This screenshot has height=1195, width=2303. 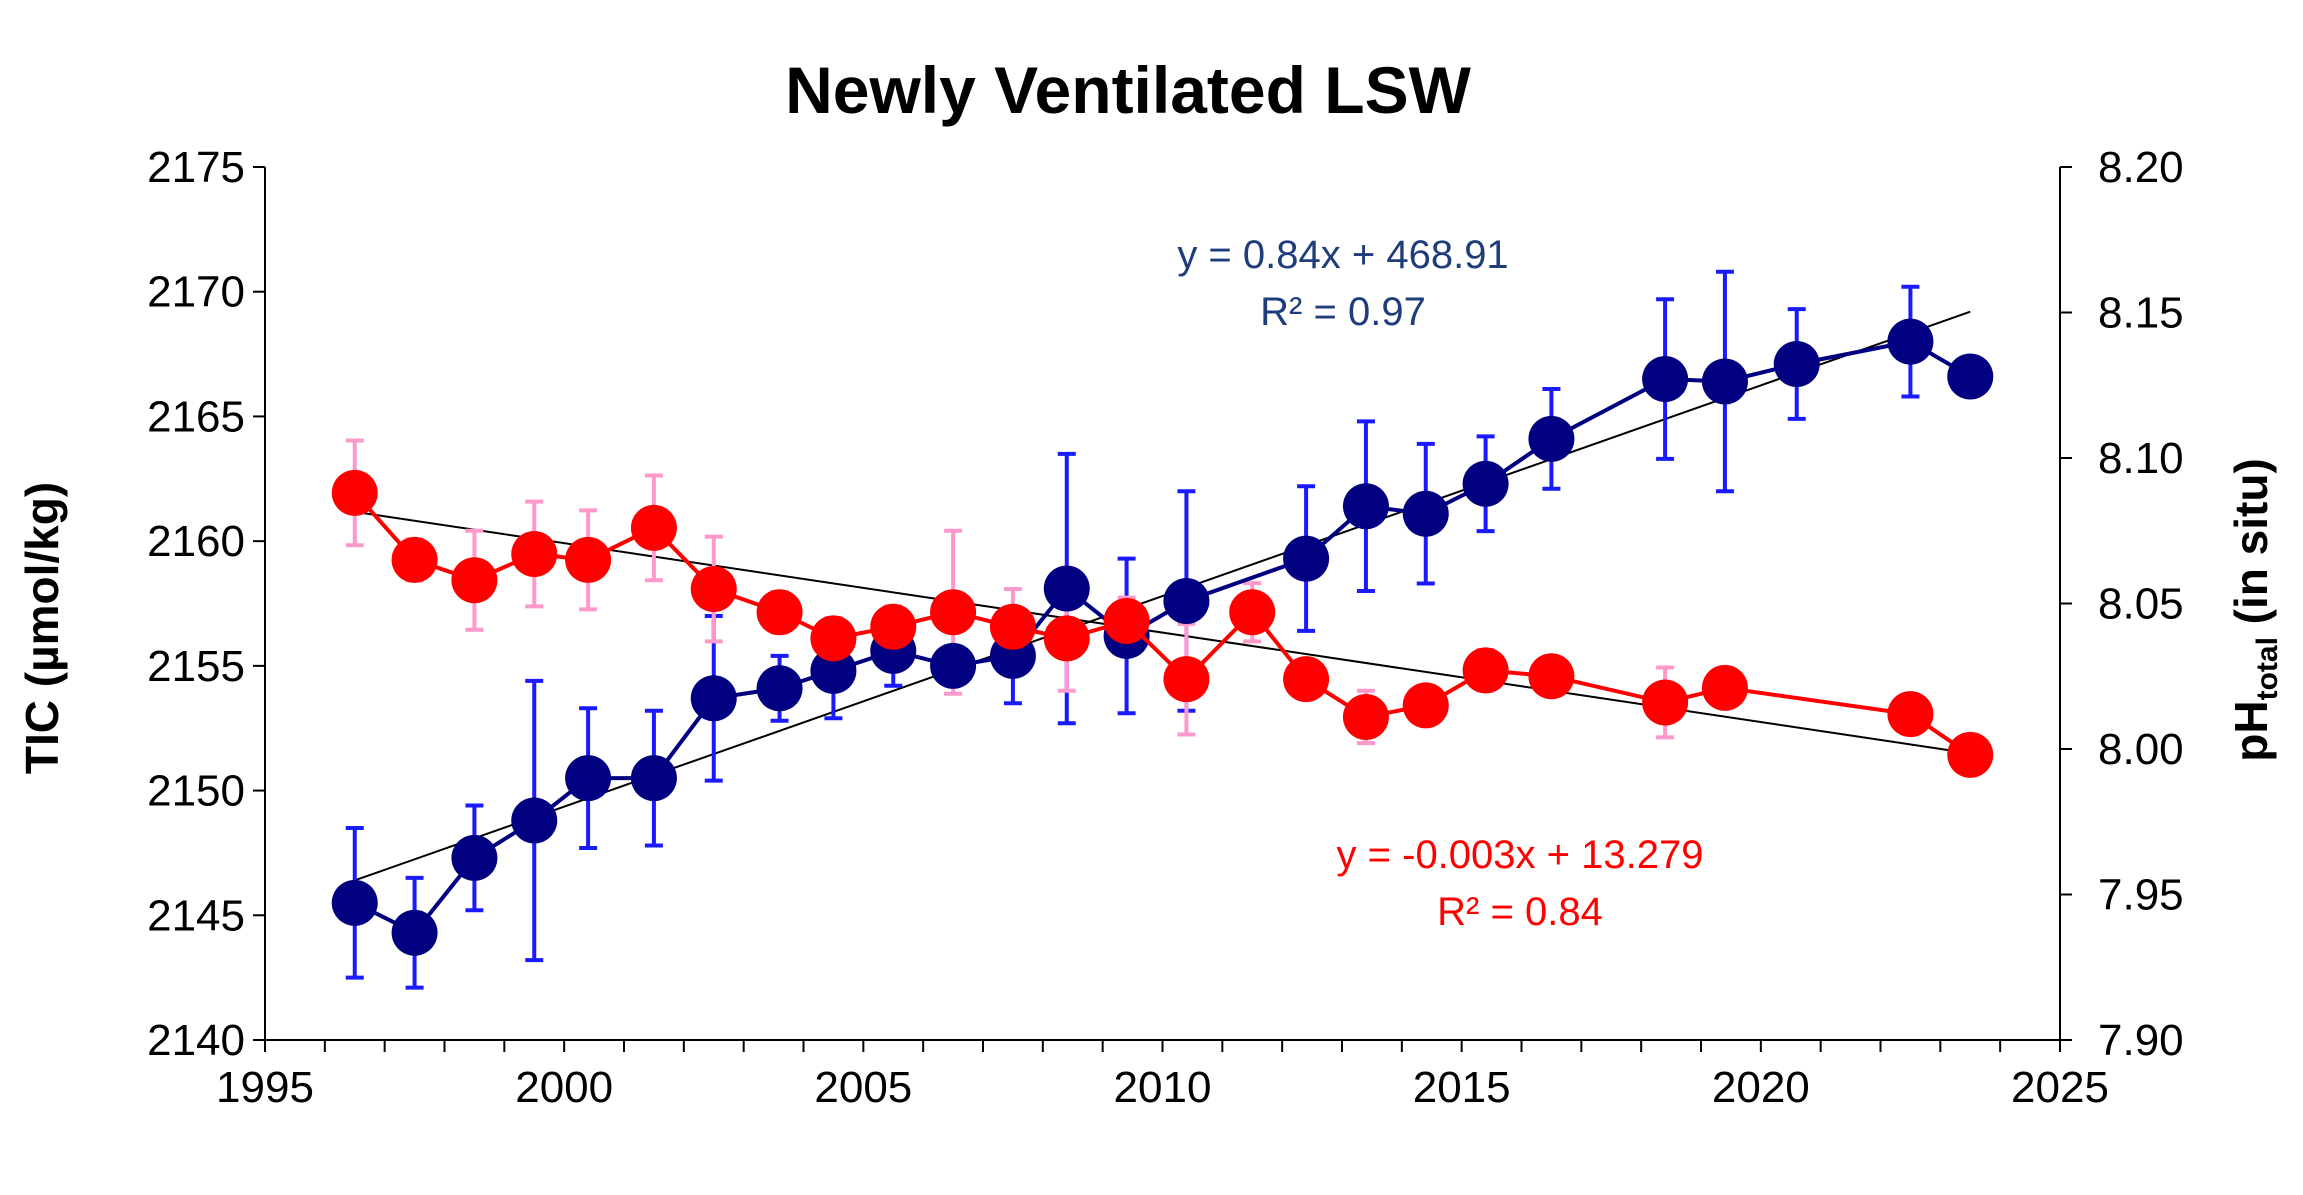 I want to click on y-right-tick-label: 7.95, so click(x=2141, y=895).